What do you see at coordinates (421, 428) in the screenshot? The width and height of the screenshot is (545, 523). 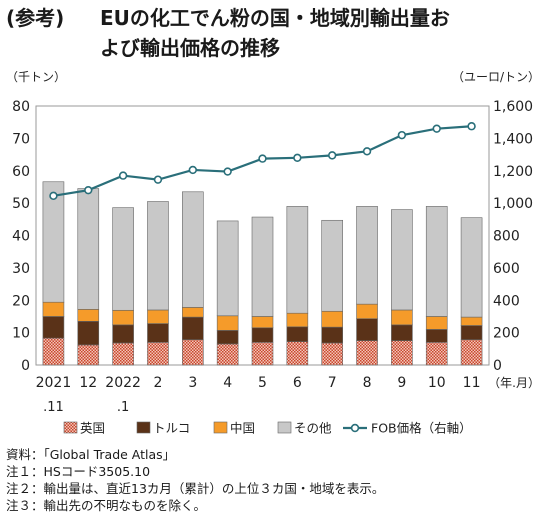 I see `legend-fob-label: FOB価格（右軸）` at bounding box center [421, 428].